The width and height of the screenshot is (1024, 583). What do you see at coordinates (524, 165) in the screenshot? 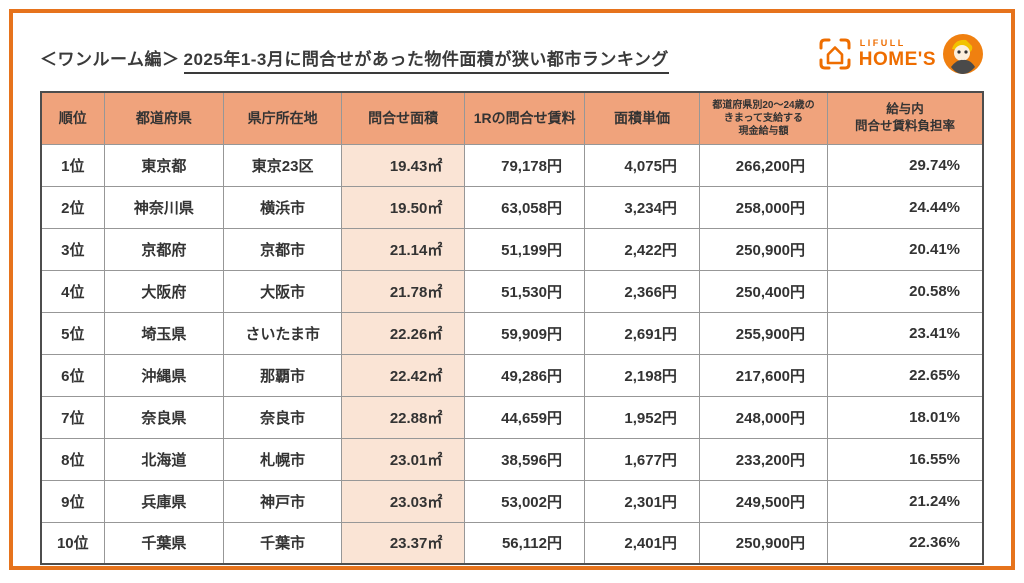
I see `cell-1r-inquiry-rent: 79,178円` at bounding box center [524, 165].